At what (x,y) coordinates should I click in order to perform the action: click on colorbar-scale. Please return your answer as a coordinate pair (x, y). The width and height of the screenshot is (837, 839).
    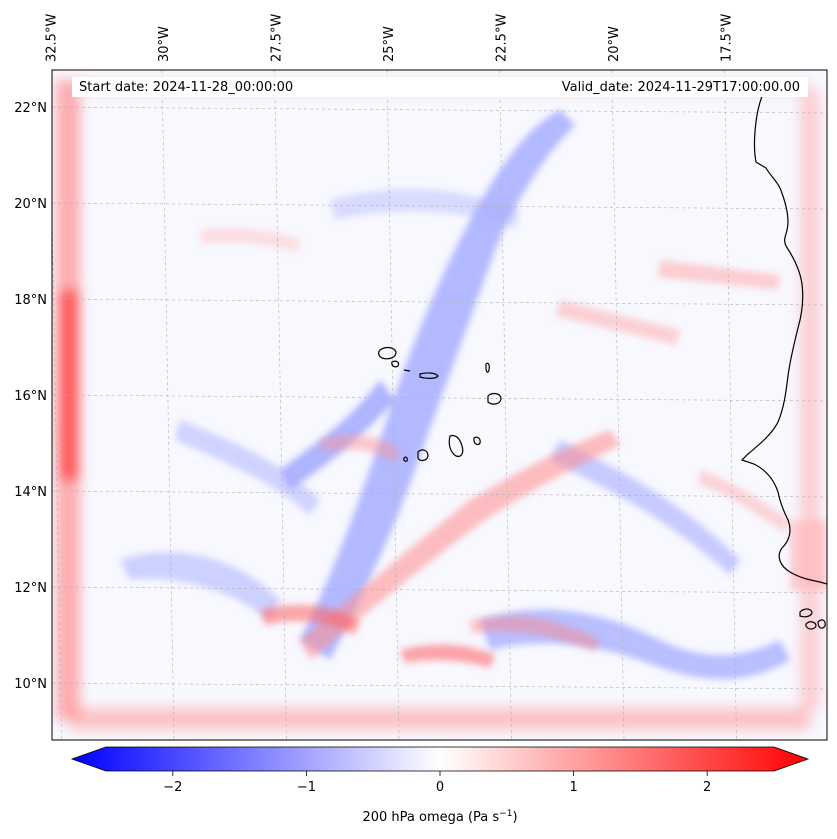
    Looking at the image, I should click on (440, 759).